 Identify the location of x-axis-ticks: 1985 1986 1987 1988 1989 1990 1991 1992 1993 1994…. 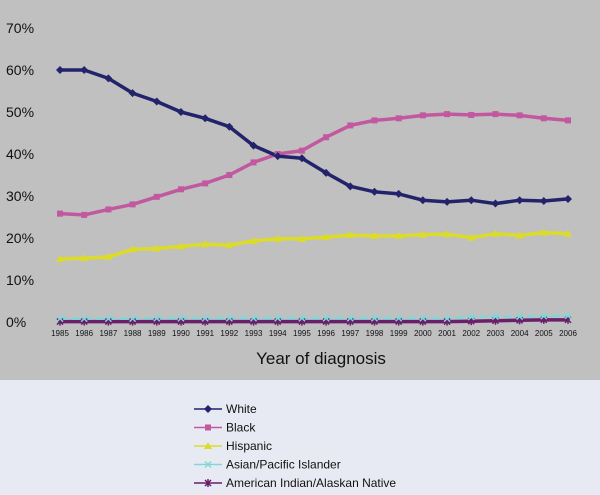
(314, 333).